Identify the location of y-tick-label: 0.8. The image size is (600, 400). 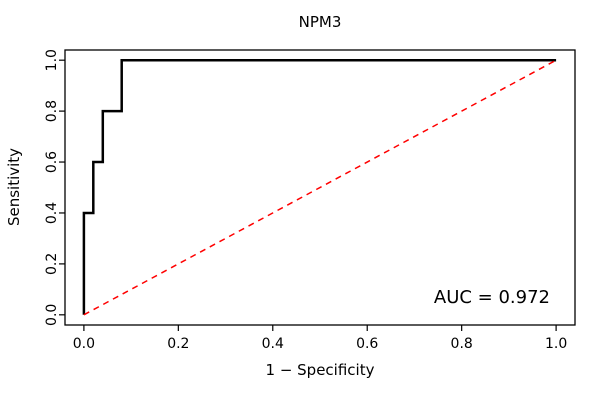
(52, 111).